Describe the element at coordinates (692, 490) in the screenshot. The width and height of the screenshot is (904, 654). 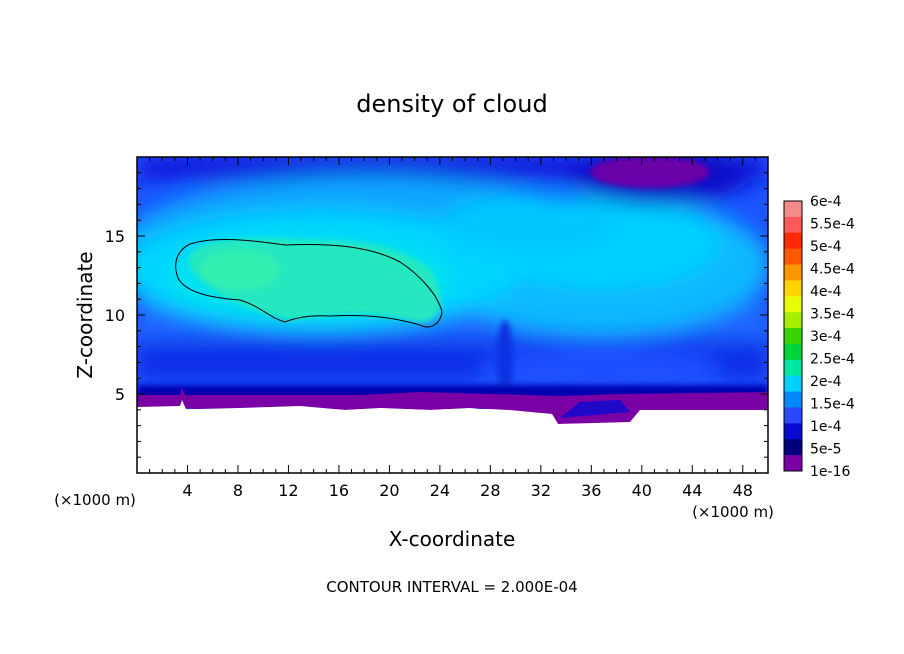
I see `x-tick-label: 44` at that location.